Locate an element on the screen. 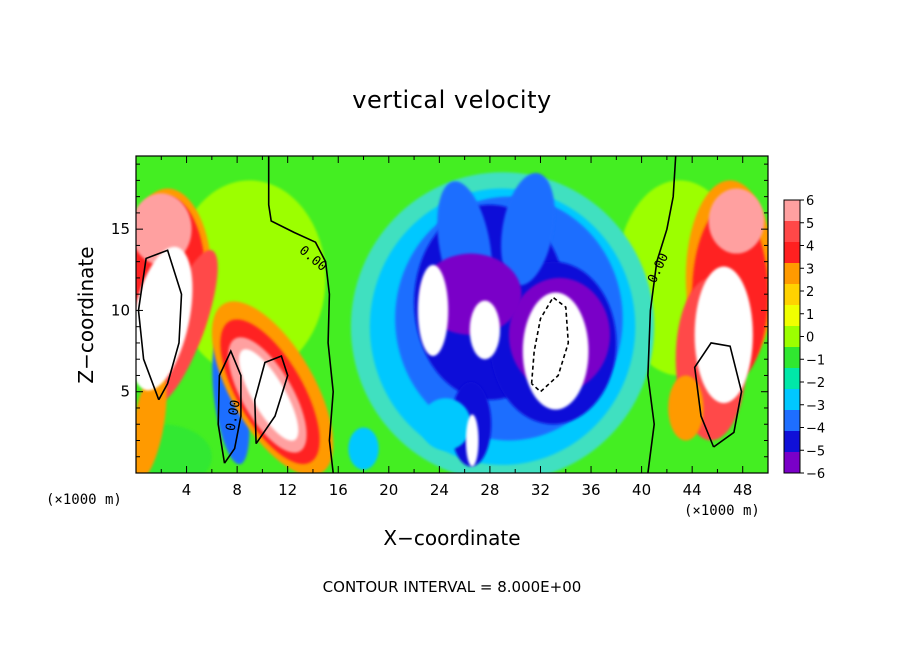 This screenshot has height=654, width=904. x-axis-label: X−coordinate is located at coordinates (452, 538).